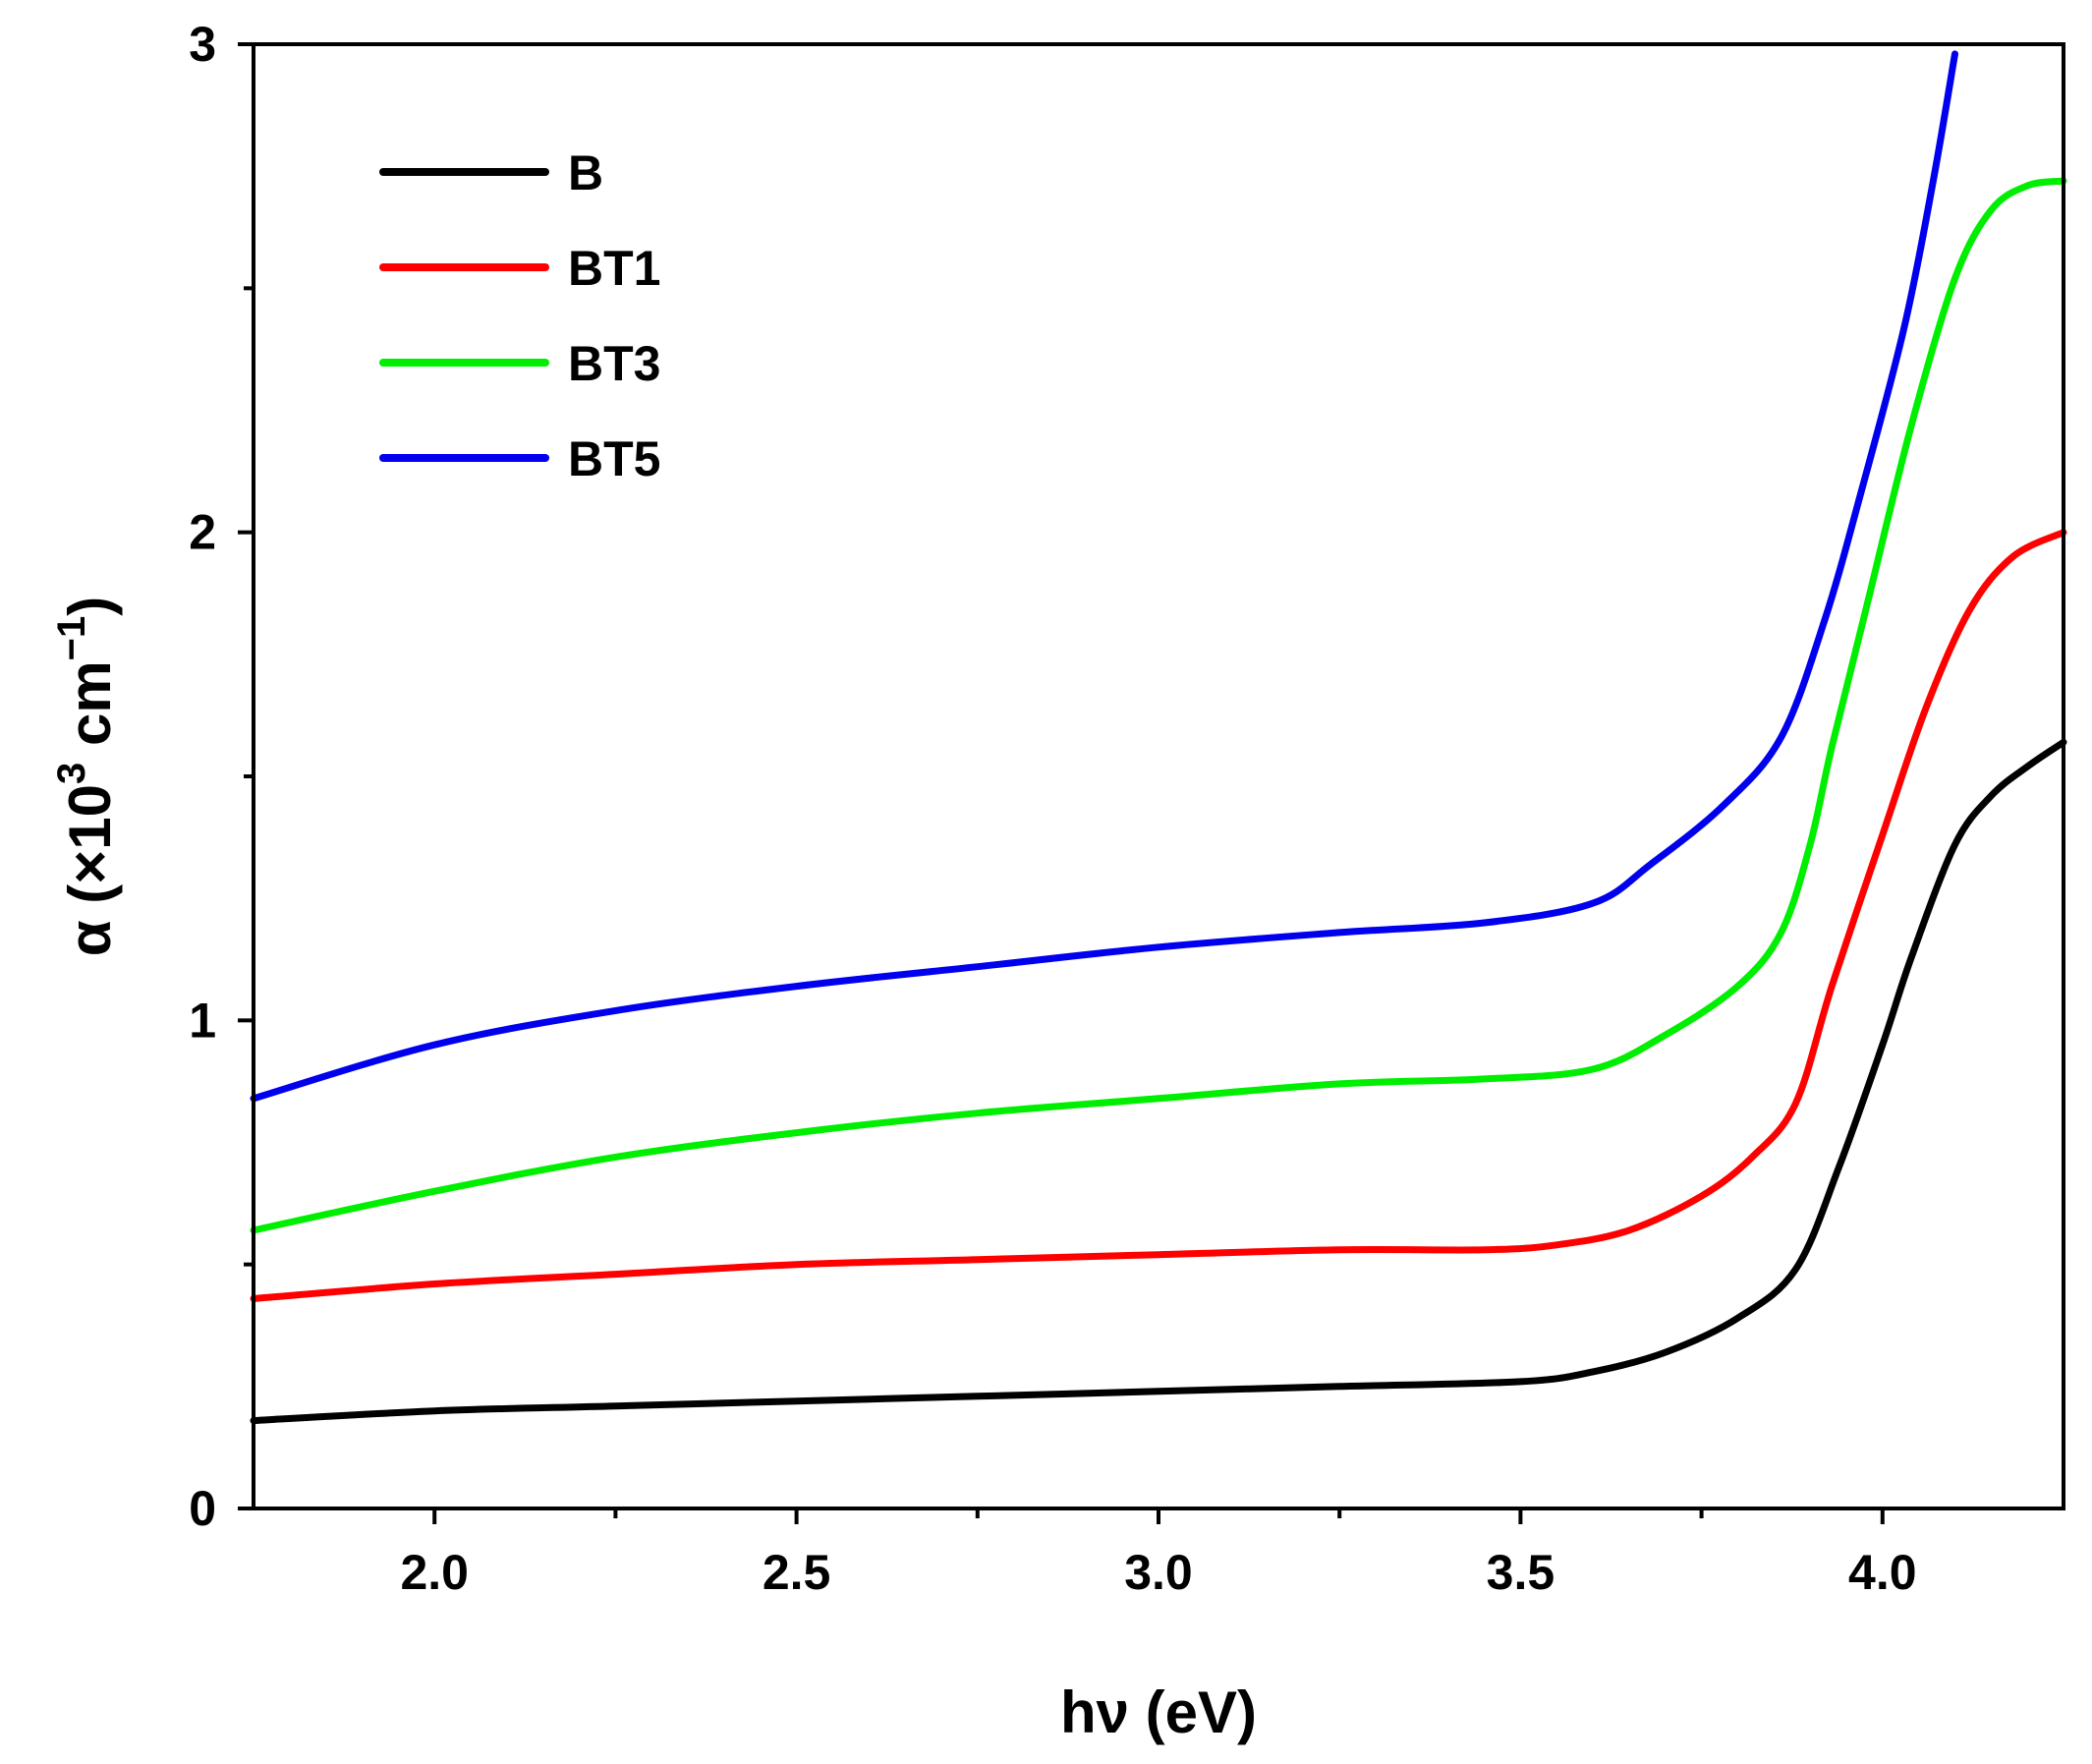 This screenshot has width=2092, height=1764. What do you see at coordinates (614, 268) in the screenshot?
I see `legend-label-bt1: BT1` at bounding box center [614, 268].